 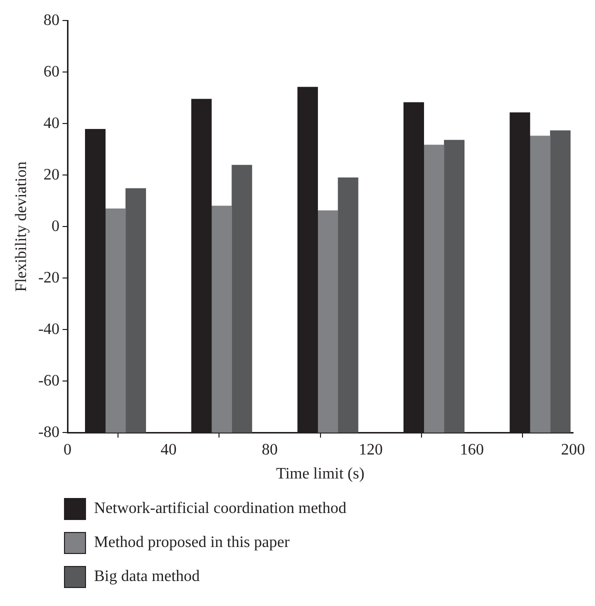 I want to click on y-tick-label: 40, so click(x=52, y=123).